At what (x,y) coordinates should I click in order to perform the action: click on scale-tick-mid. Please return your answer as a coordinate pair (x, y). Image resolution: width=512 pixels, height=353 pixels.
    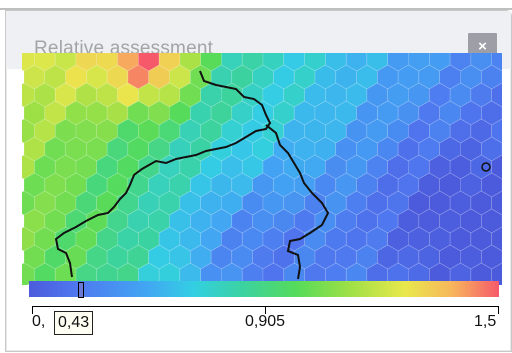
    Looking at the image, I should click on (265, 310).